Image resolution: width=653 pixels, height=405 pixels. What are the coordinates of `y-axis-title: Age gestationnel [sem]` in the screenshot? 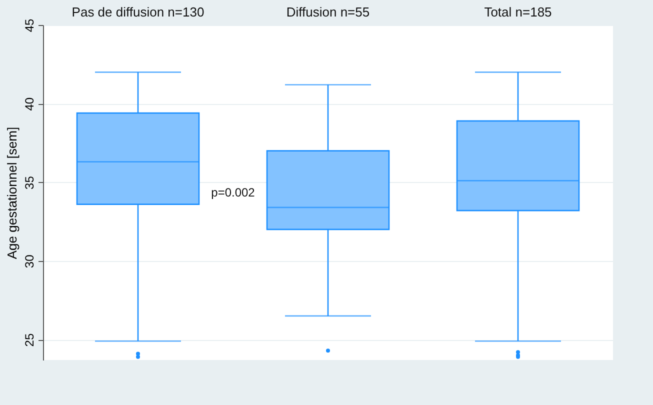 It's located at (12, 193).